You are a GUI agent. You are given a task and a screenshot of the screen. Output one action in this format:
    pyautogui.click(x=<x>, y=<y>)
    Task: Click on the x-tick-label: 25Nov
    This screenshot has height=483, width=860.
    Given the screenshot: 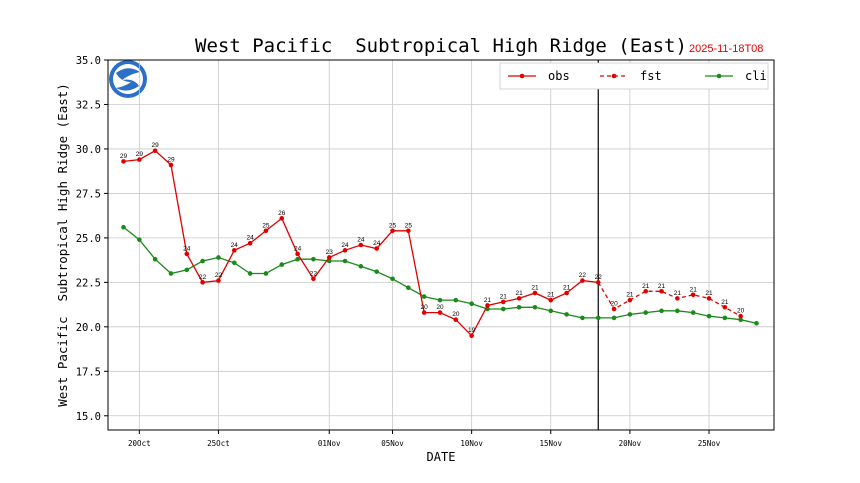 What is the action you would take?
    pyautogui.click(x=709, y=443)
    